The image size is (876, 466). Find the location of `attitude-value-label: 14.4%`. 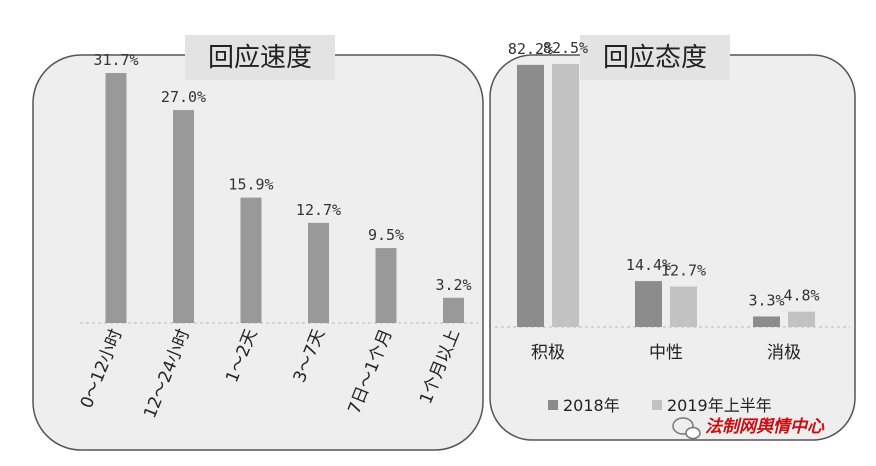

attitude-value-label: 14.4% is located at coordinates (648, 265).